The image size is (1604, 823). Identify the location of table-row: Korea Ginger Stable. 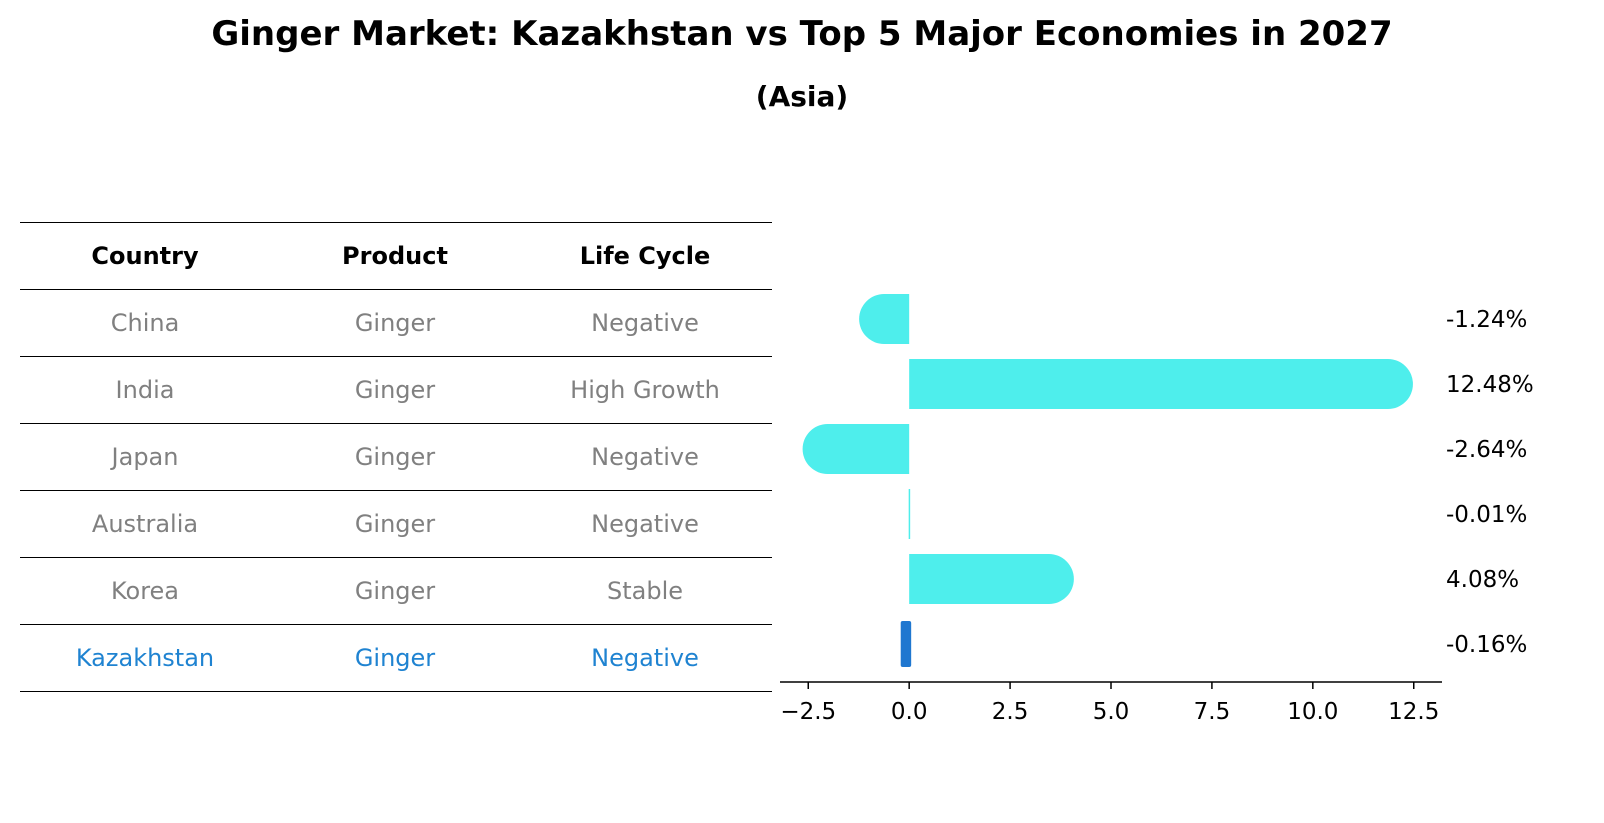
(396, 591).